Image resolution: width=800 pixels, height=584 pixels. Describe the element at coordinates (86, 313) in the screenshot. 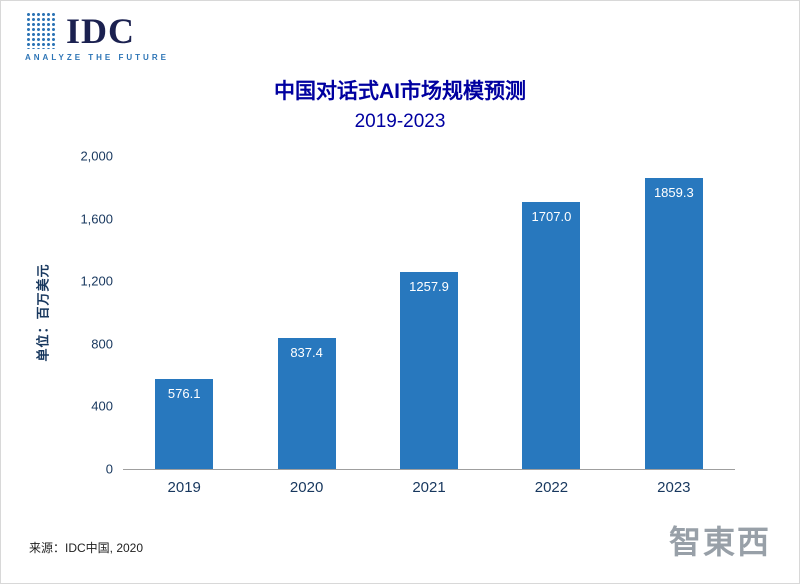

I see `y-axis-ticks: 0 400 800 1,200 1,600 2,000` at that location.